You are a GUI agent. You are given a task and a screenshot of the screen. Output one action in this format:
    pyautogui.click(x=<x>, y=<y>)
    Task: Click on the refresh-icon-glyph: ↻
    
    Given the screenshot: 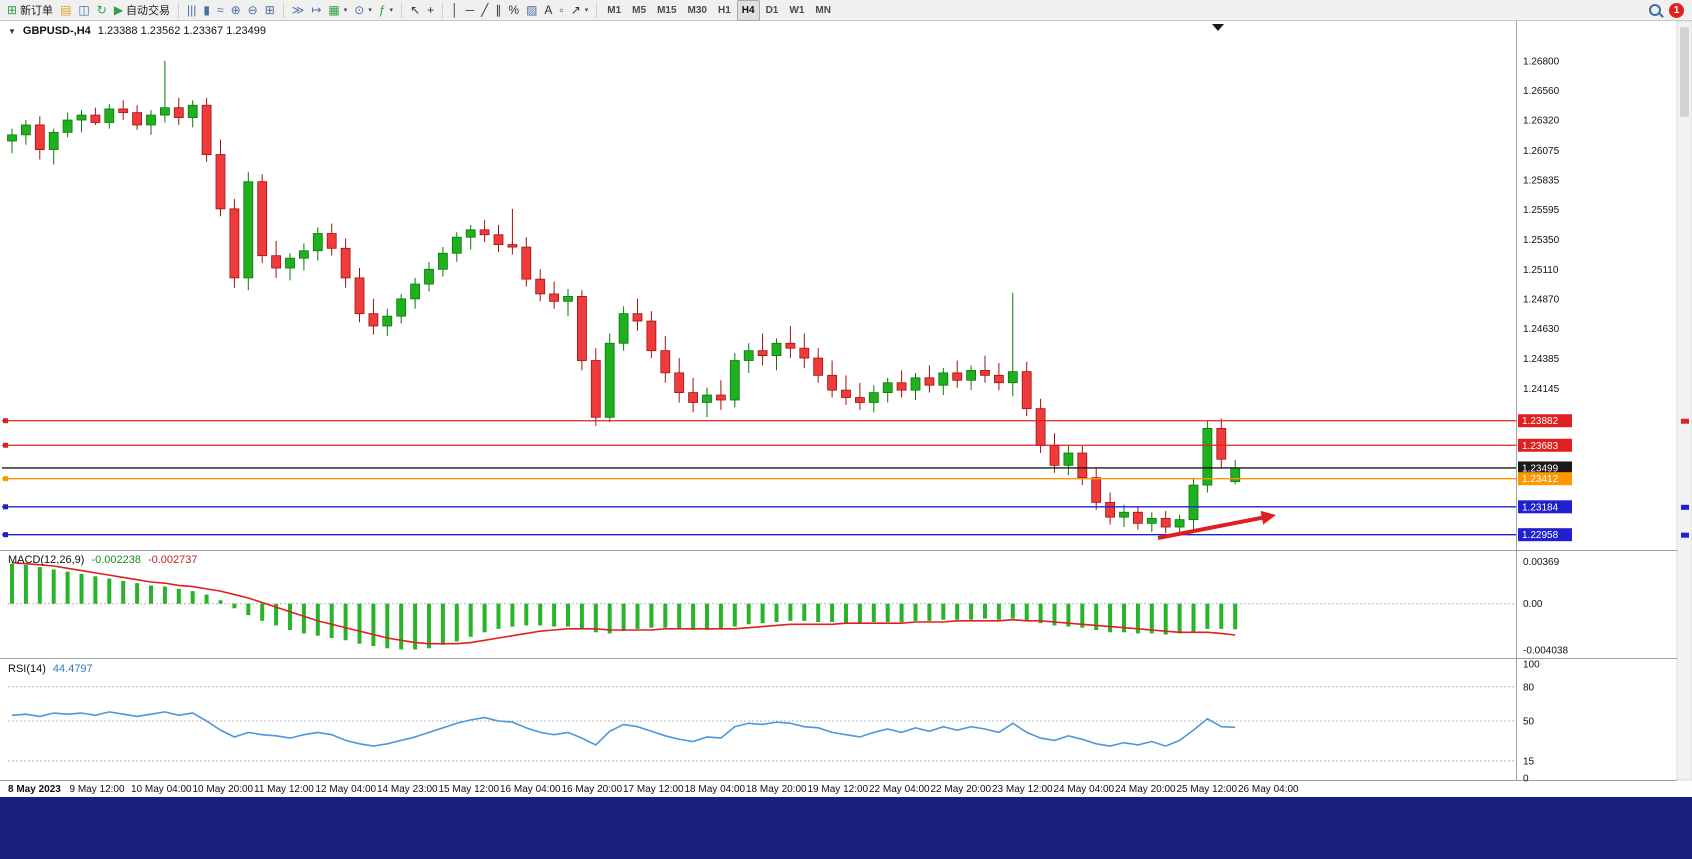 What is the action you would take?
    pyautogui.click(x=101, y=10)
    